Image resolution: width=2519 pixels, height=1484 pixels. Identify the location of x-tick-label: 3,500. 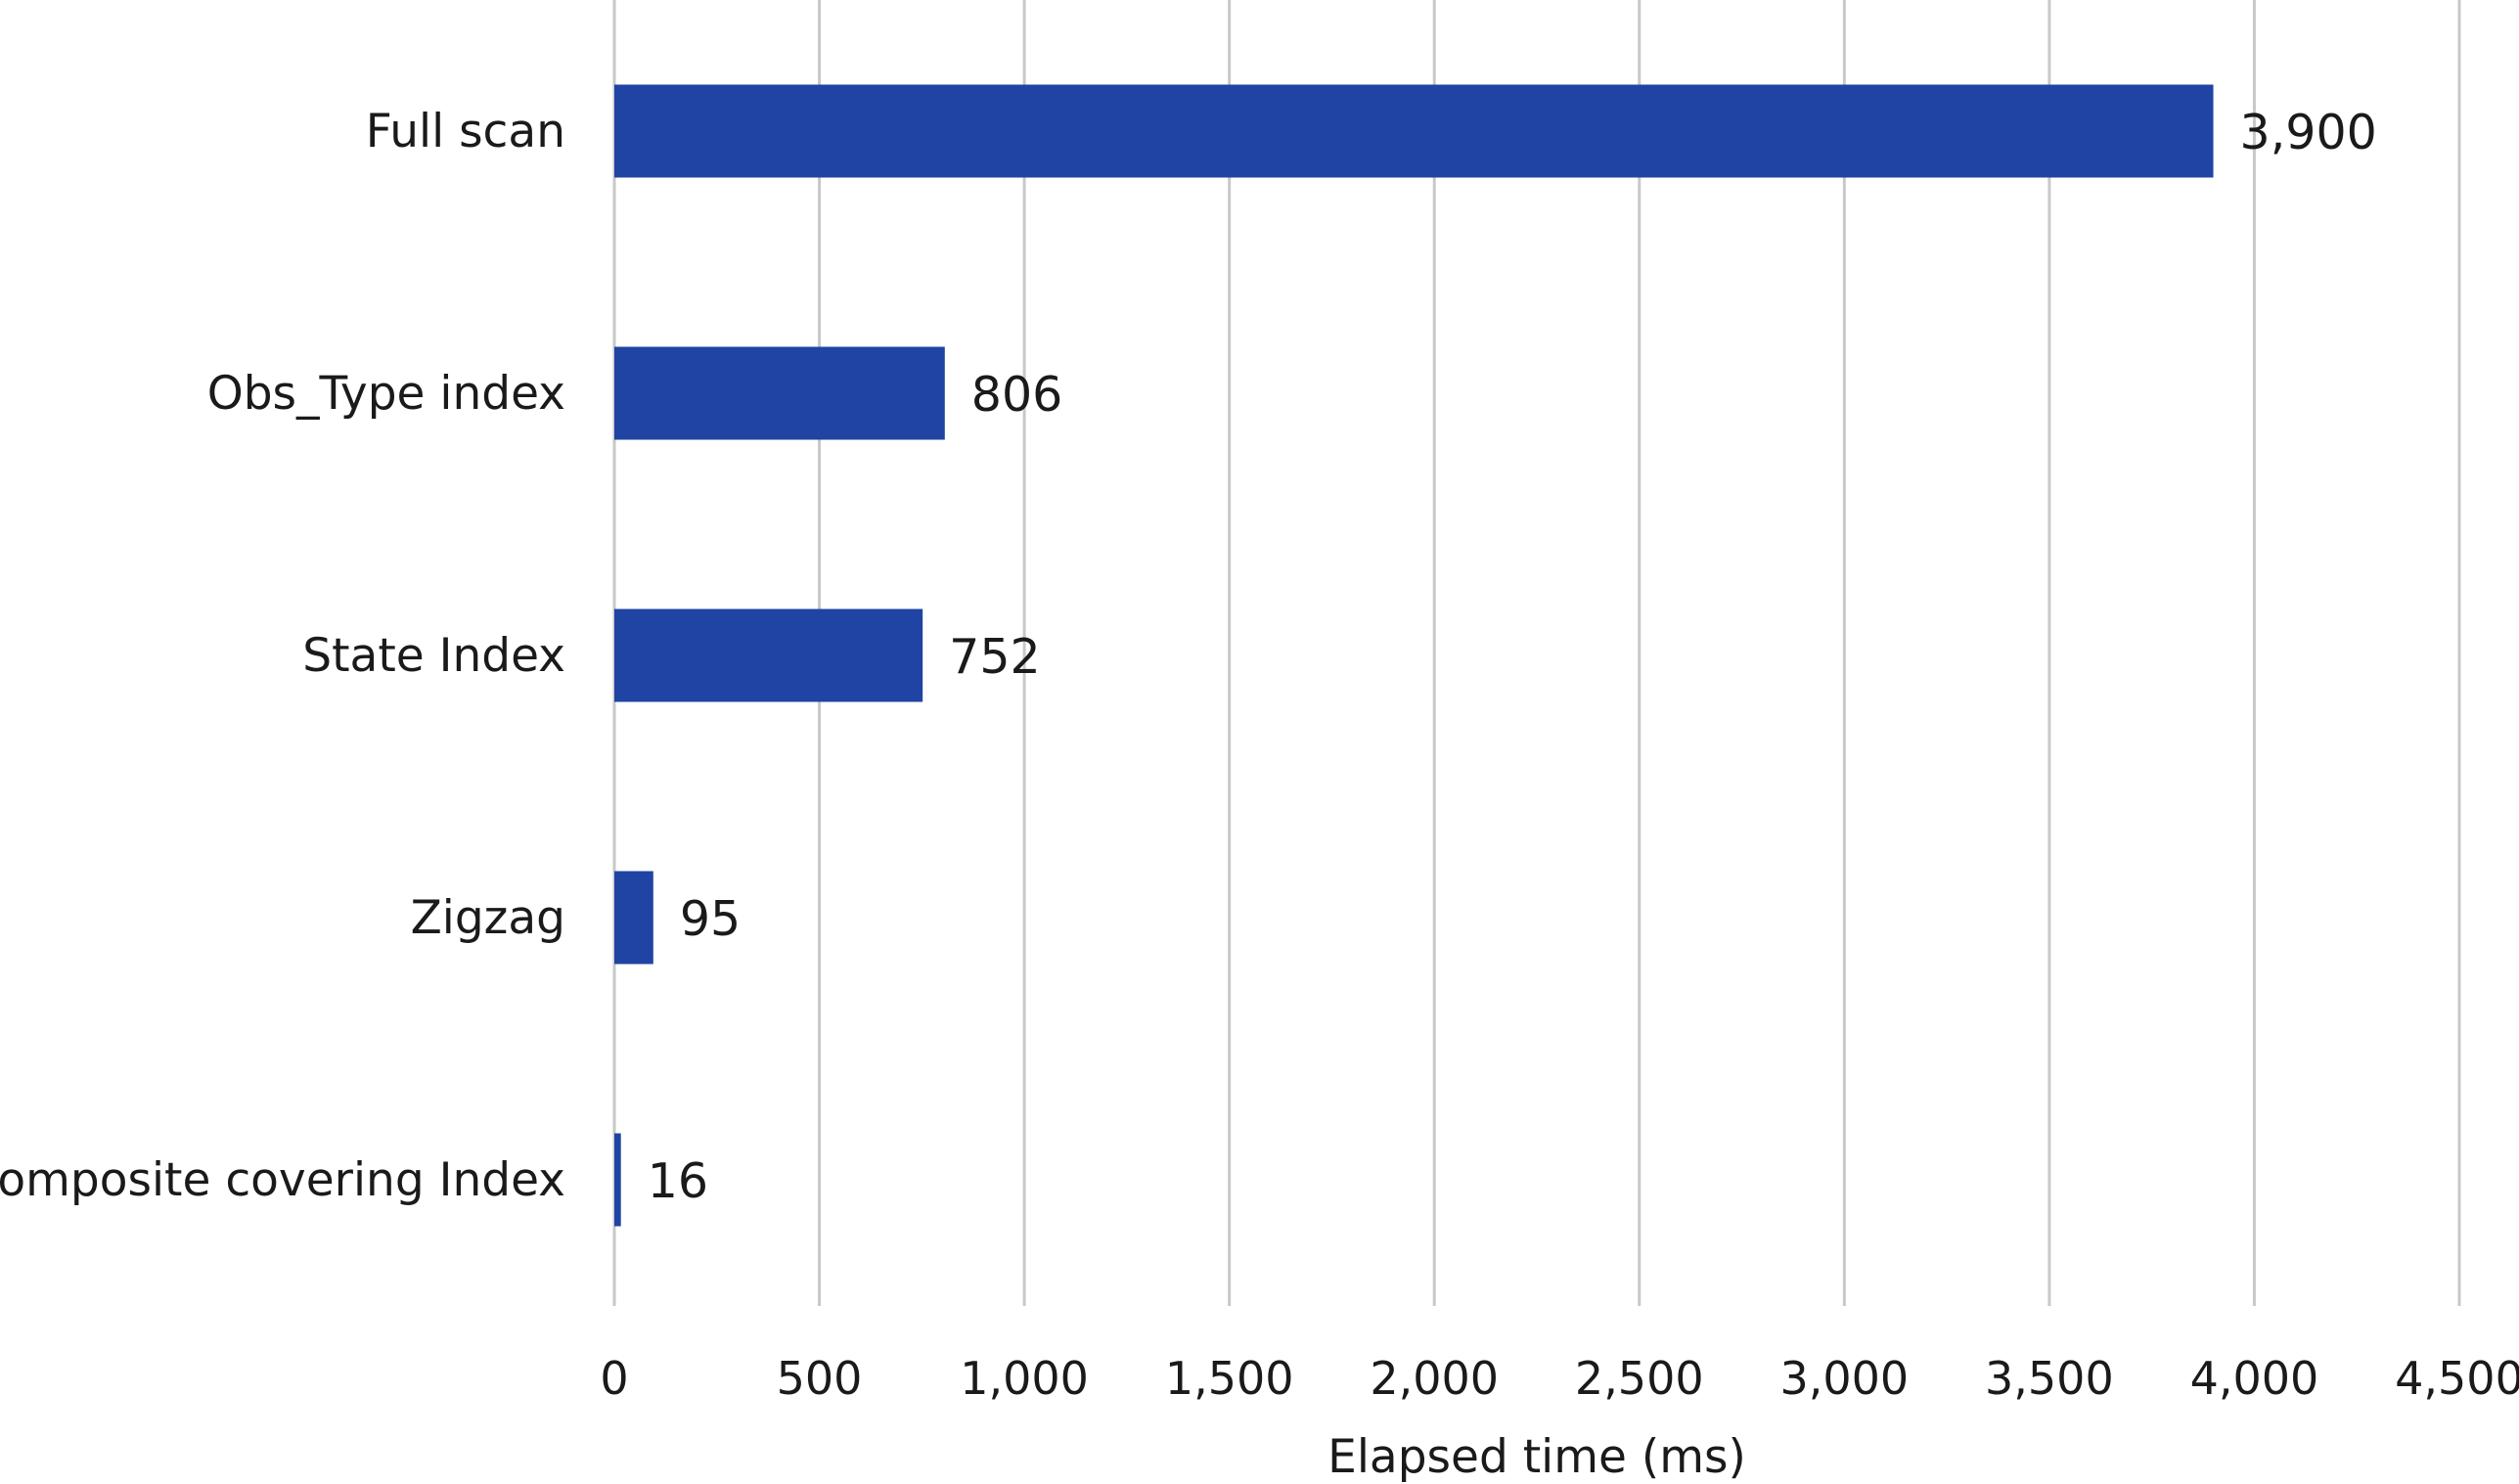
(2050, 1378).